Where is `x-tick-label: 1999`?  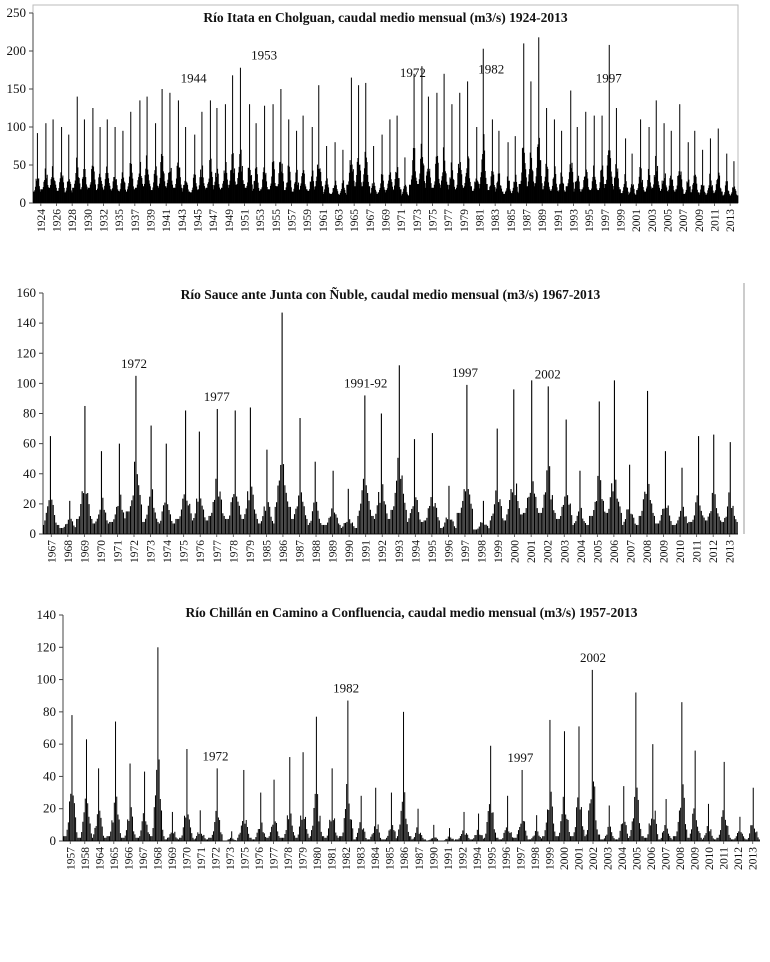
x-tick-label: 1999 is located at coordinates (499, 551).